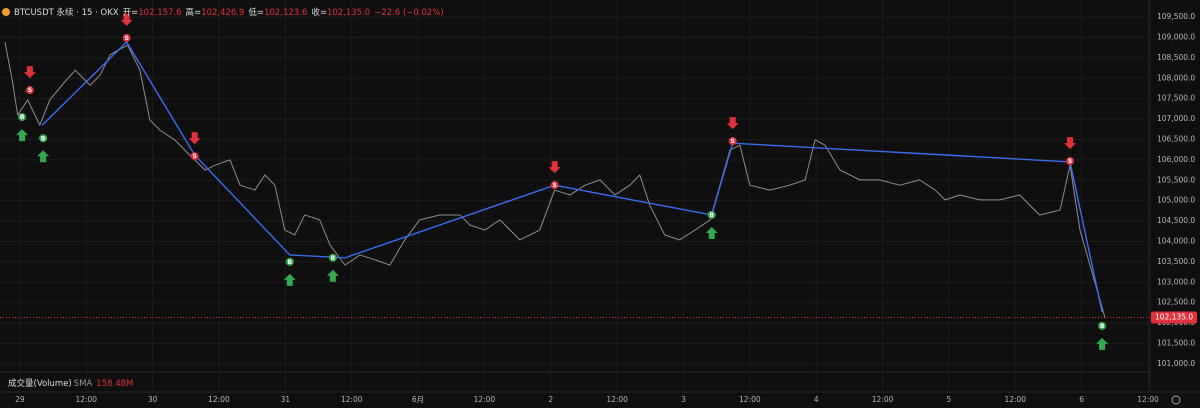 This screenshot has height=408, width=1200. What do you see at coordinates (1081, 399) in the screenshot?
I see `x-tick-label: 6` at bounding box center [1081, 399].